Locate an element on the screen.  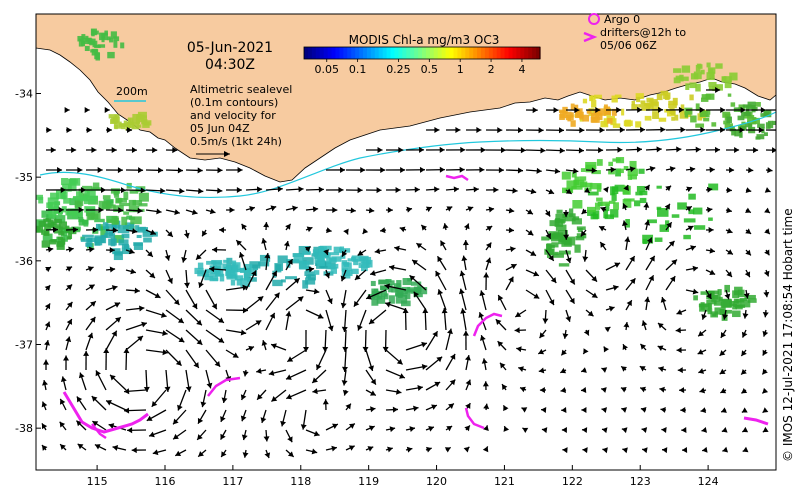
lon-tick-label: 117 is located at coordinates (232, 481).